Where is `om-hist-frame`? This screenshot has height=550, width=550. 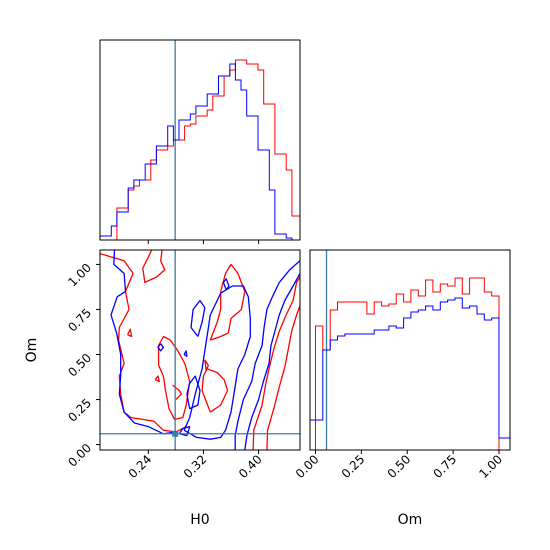 om-hist-frame is located at coordinates (410, 350).